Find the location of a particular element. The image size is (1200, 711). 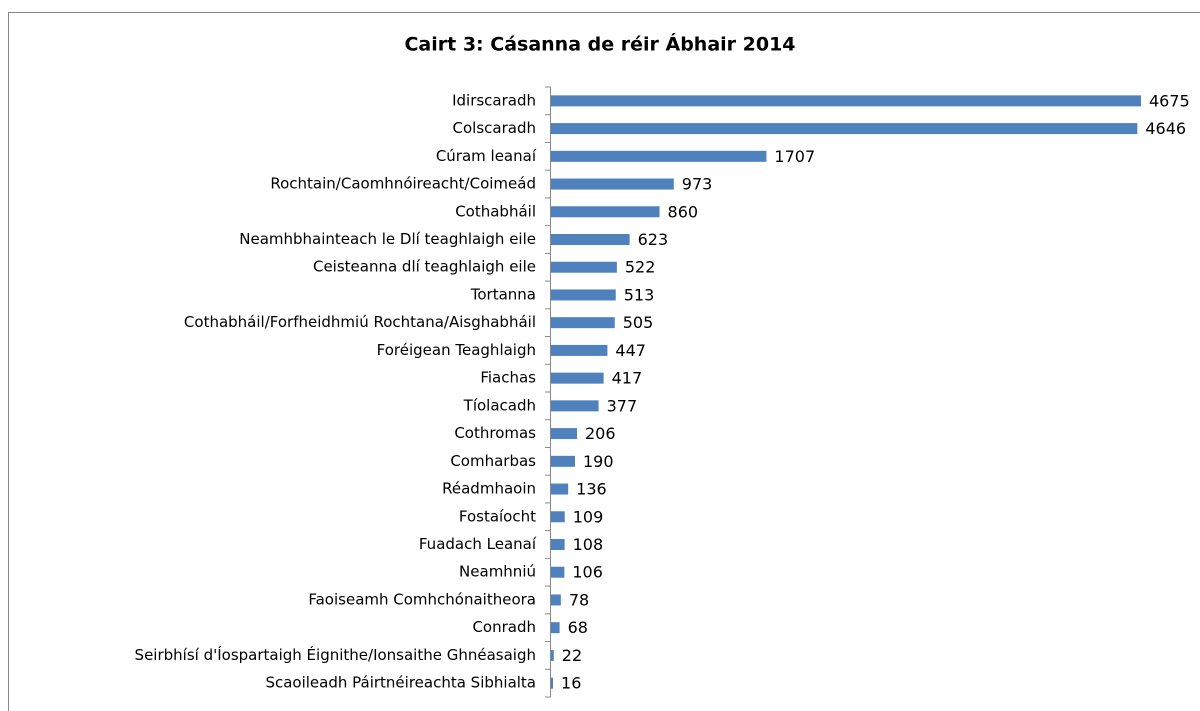

y-tick-label: Idirscaradh is located at coordinates (494, 100).